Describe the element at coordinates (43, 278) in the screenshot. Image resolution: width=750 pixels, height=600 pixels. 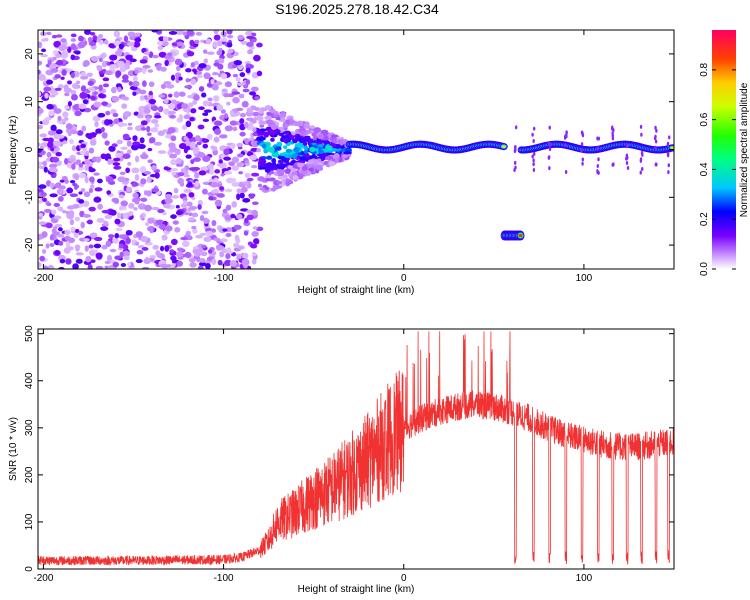
I see `spectrogram-x-tick-label-0: -200` at that location.